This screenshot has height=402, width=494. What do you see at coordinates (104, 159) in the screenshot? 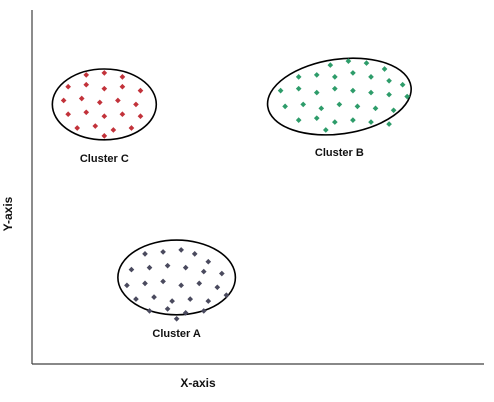
I see `cluster-c-label: Cluster C` at bounding box center [104, 159].